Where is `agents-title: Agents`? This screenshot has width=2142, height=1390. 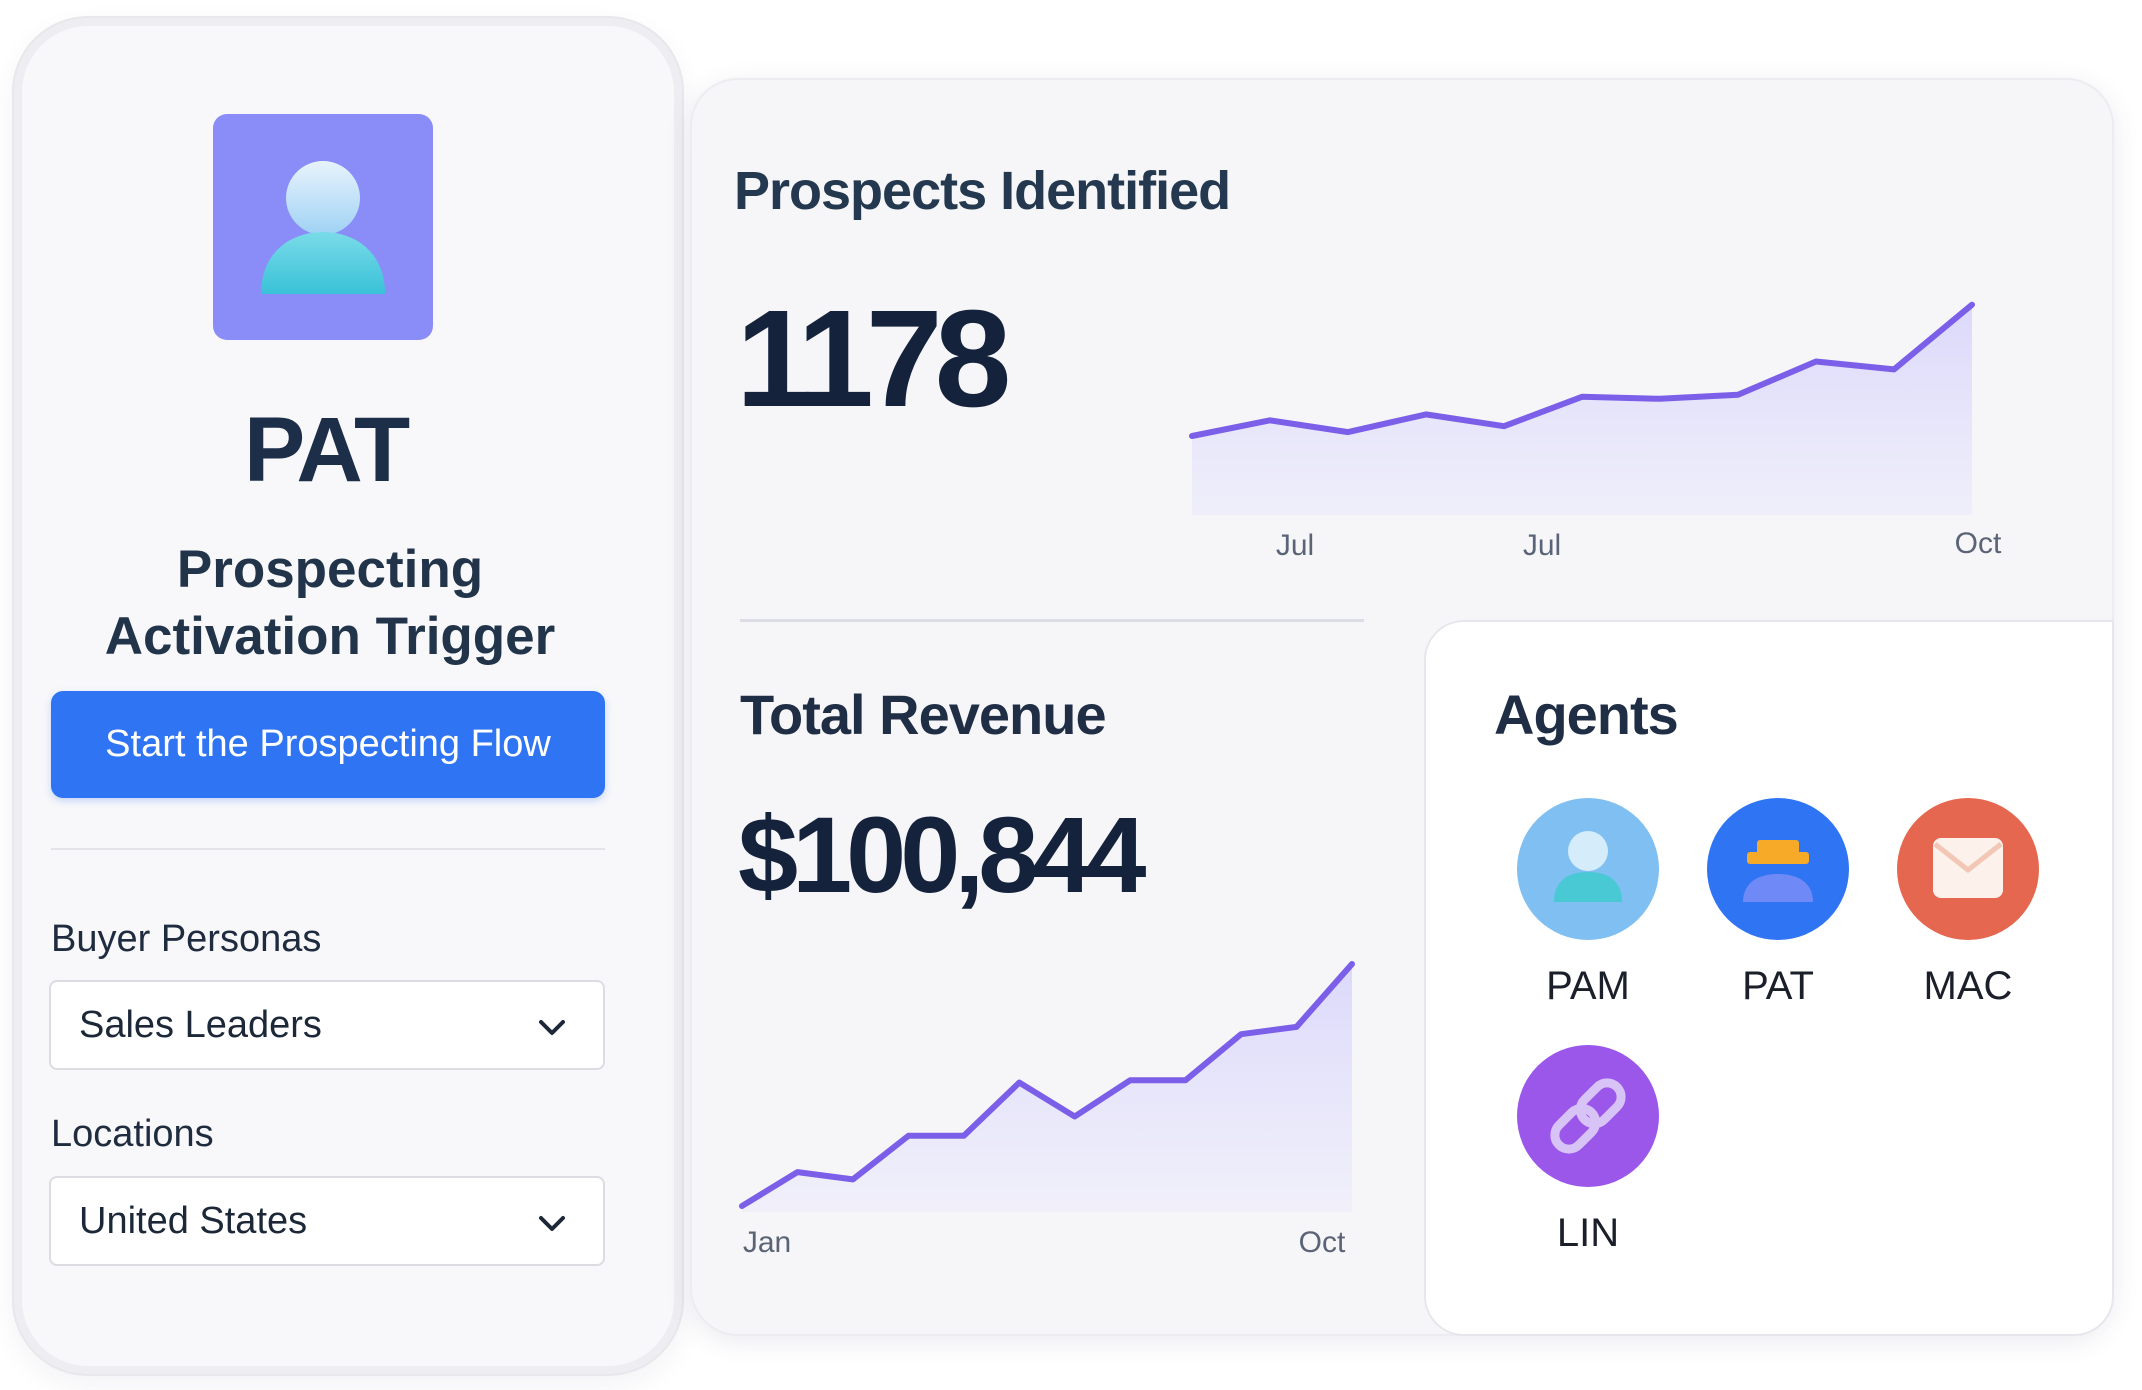
agents-title: Agents is located at coordinates (1586, 714).